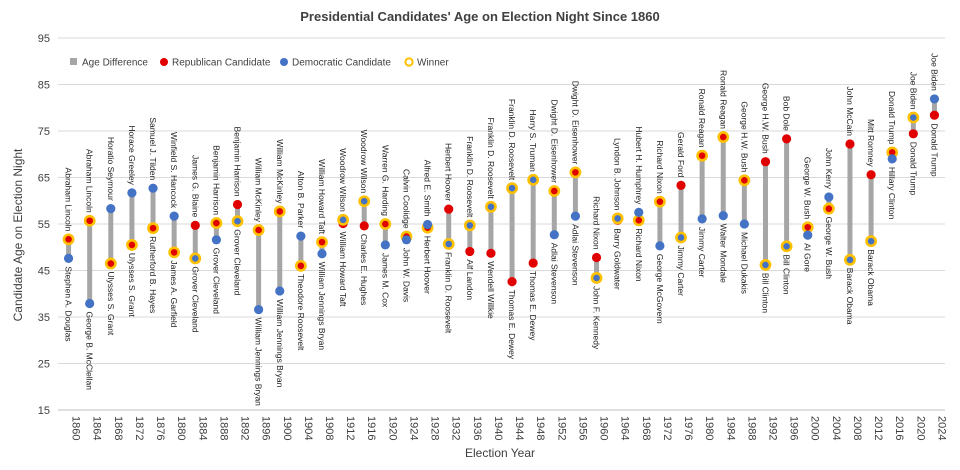  What do you see at coordinates (815, 428) in the screenshot?
I see `x-tick-label: 2000` at bounding box center [815, 428].